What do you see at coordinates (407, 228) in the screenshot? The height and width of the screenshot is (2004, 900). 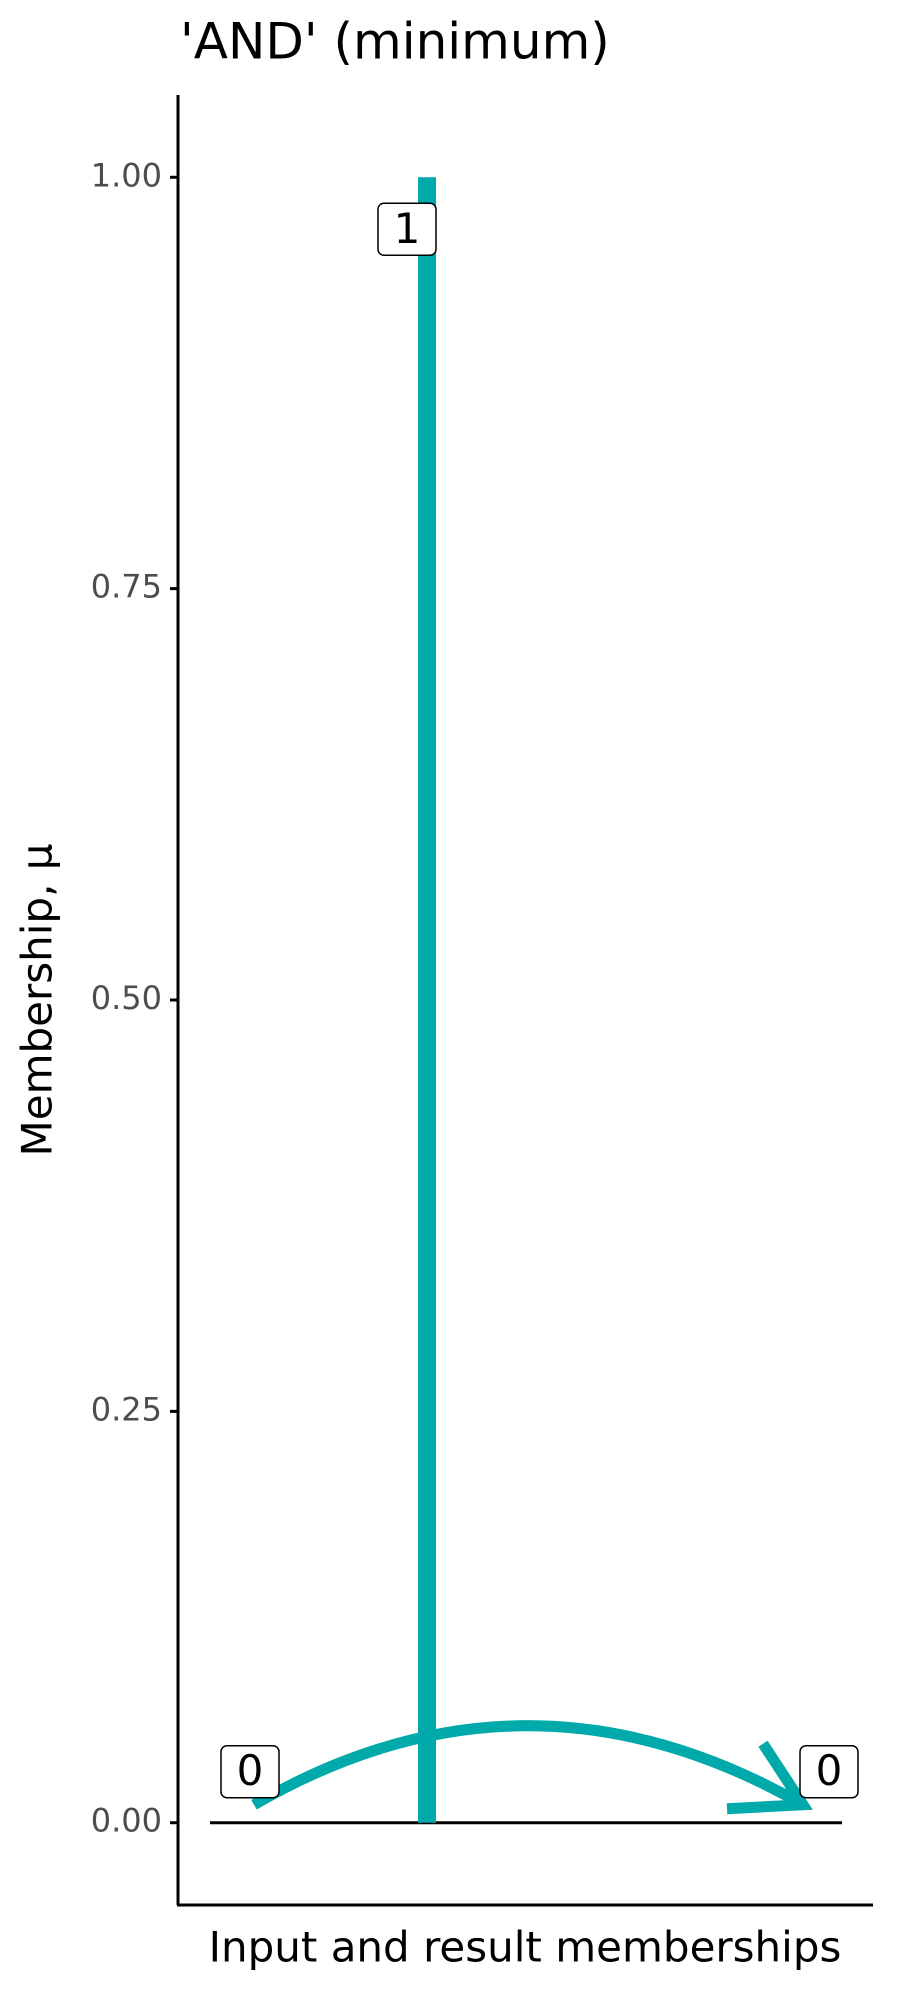 I see `value-label: 1` at bounding box center [407, 228].